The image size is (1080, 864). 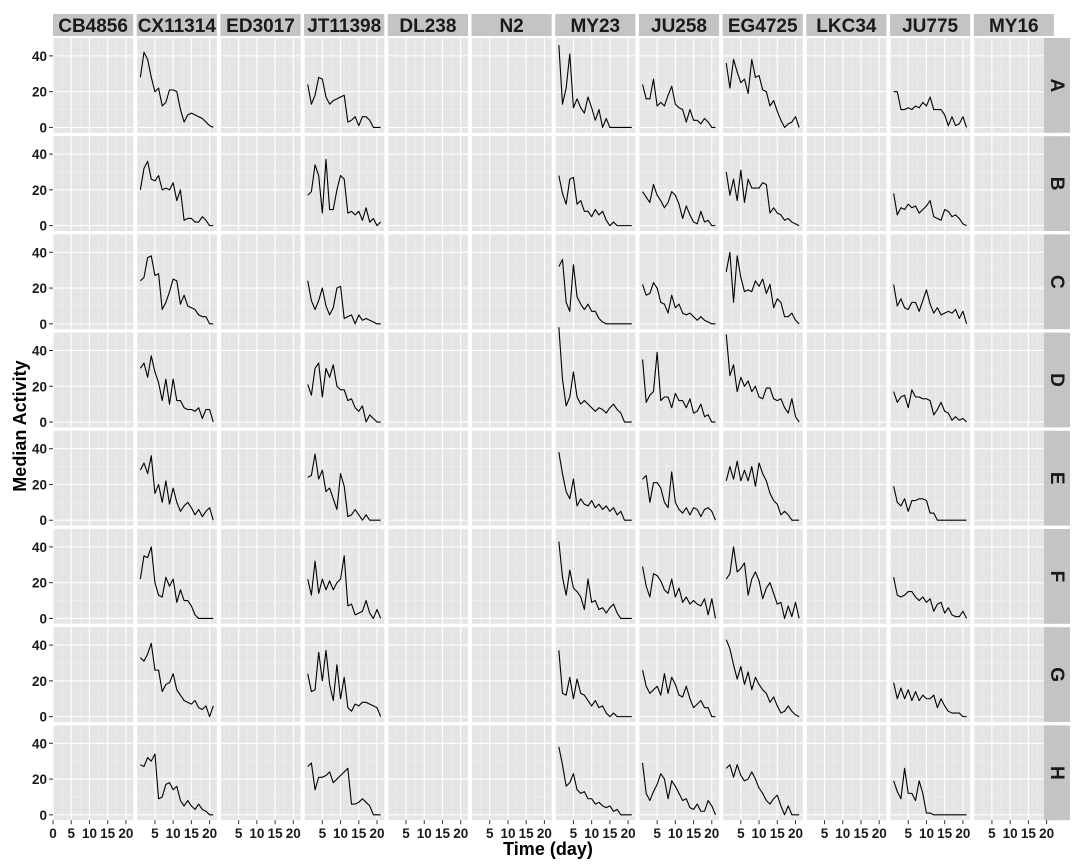 What do you see at coordinates (177, 26) in the screenshot?
I see `strip-label: CX11314` at bounding box center [177, 26].